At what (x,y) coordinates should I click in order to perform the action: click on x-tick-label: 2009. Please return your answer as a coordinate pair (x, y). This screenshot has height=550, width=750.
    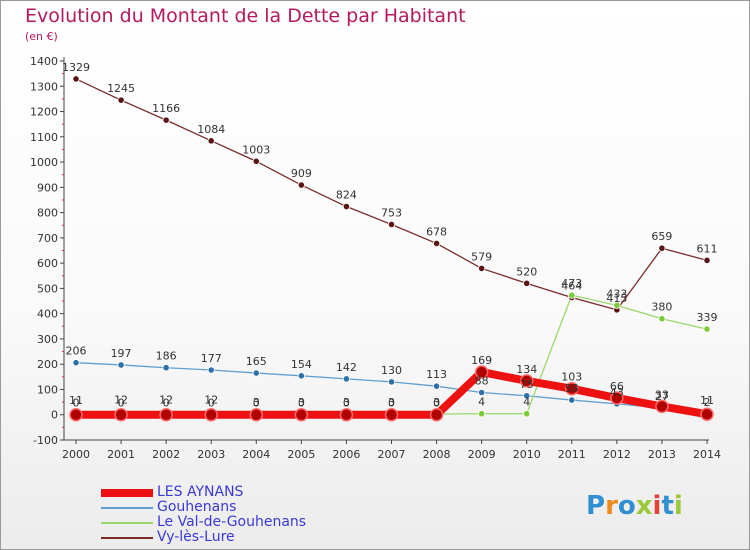
    Looking at the image, I should click on (482, 454).